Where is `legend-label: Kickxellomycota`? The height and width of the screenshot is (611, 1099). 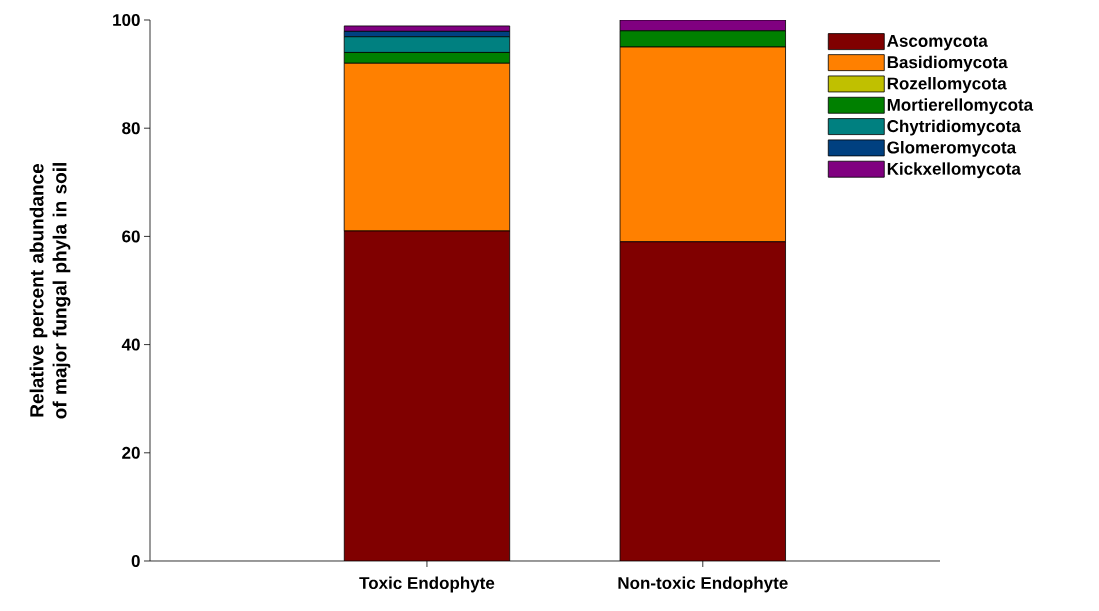
legend-label: Kickxellomycota is located at coordinates (954, 170).